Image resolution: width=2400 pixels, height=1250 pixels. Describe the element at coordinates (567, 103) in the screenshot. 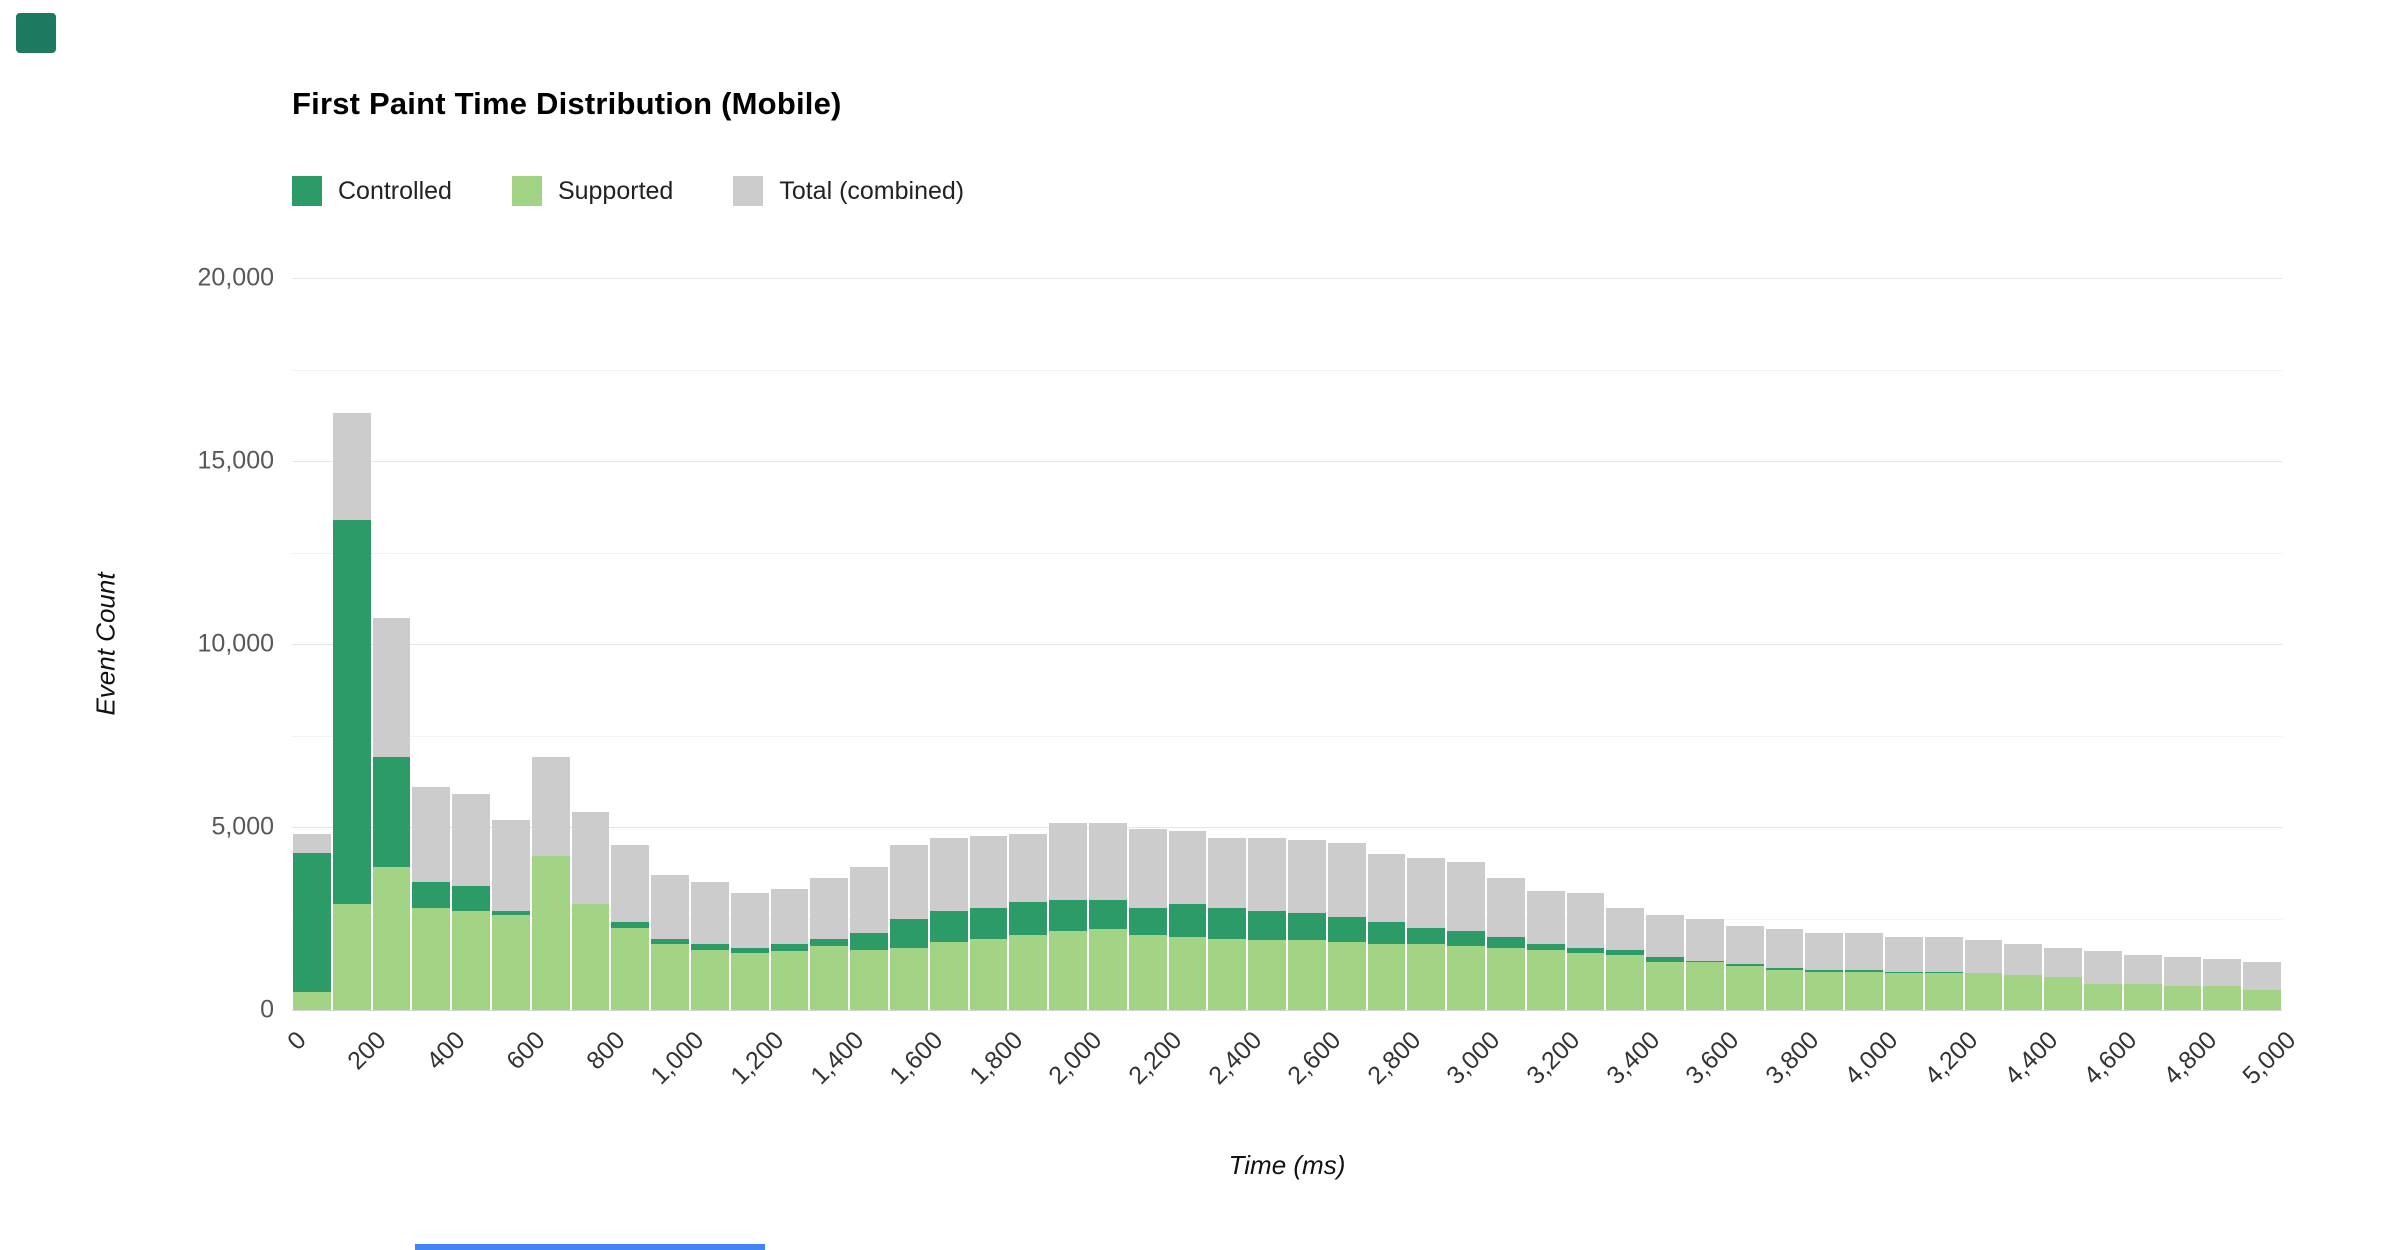

I see `chart-title: First Paint Time Distribution (Mobile)` at that location.